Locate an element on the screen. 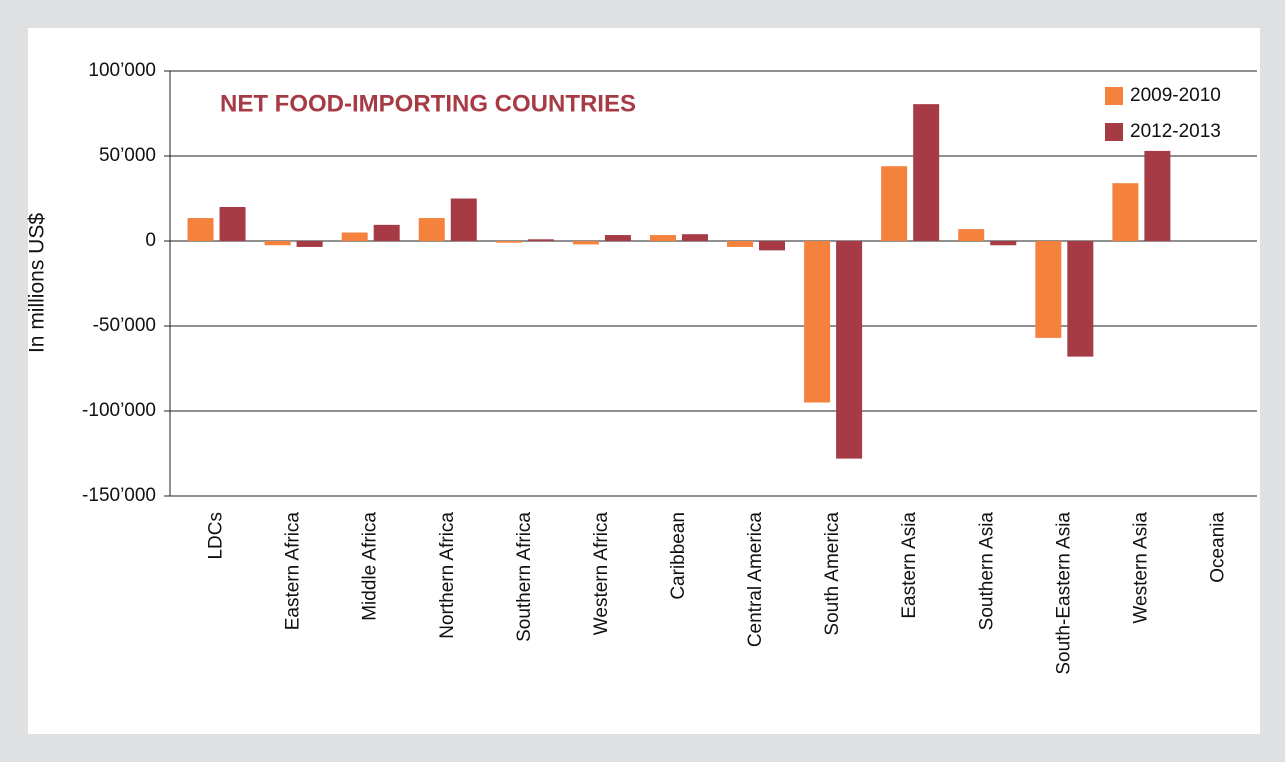 Image resolution: width=1285 pixels, height=762 pixels. x-tick-label: LDCs is located at coordinates (216, 536).